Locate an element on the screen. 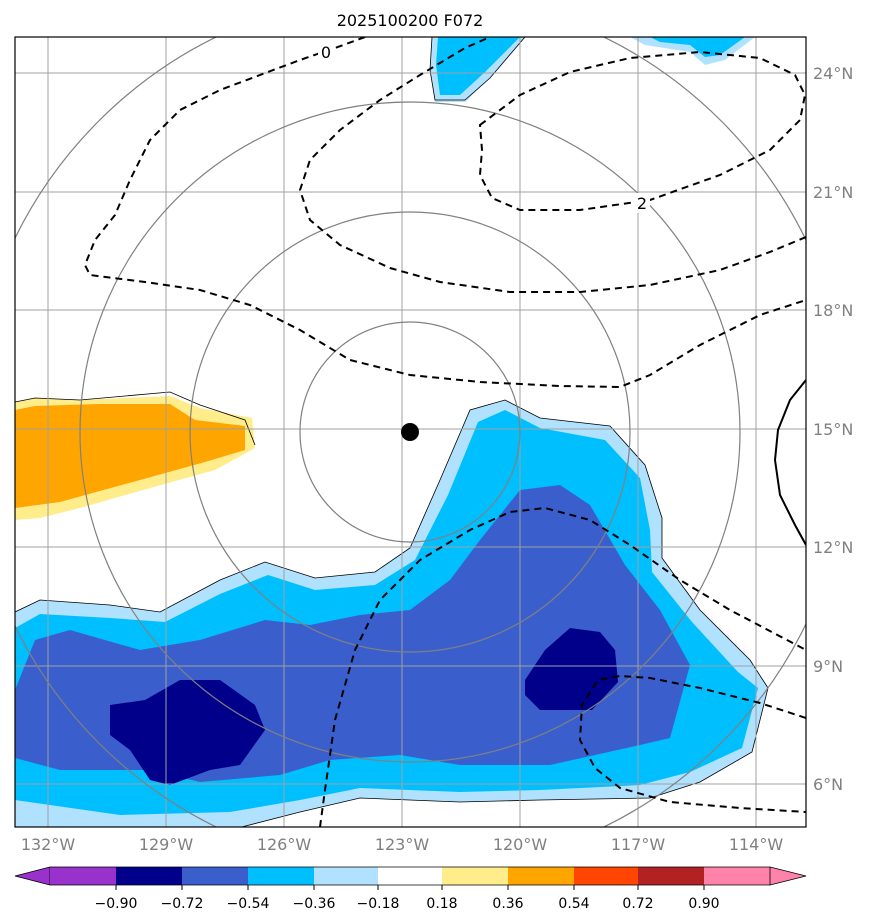 This screenshot has width=876, height=924. x-tick-label: 132°W is located at coordinates (48, 844).